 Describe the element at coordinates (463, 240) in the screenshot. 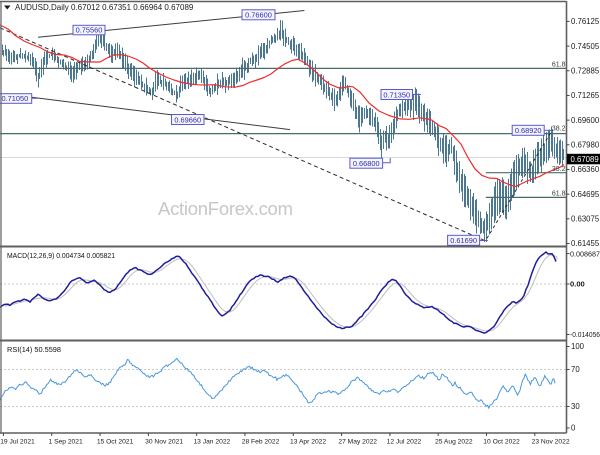

I see `svg-text: 0.61690` at that location.